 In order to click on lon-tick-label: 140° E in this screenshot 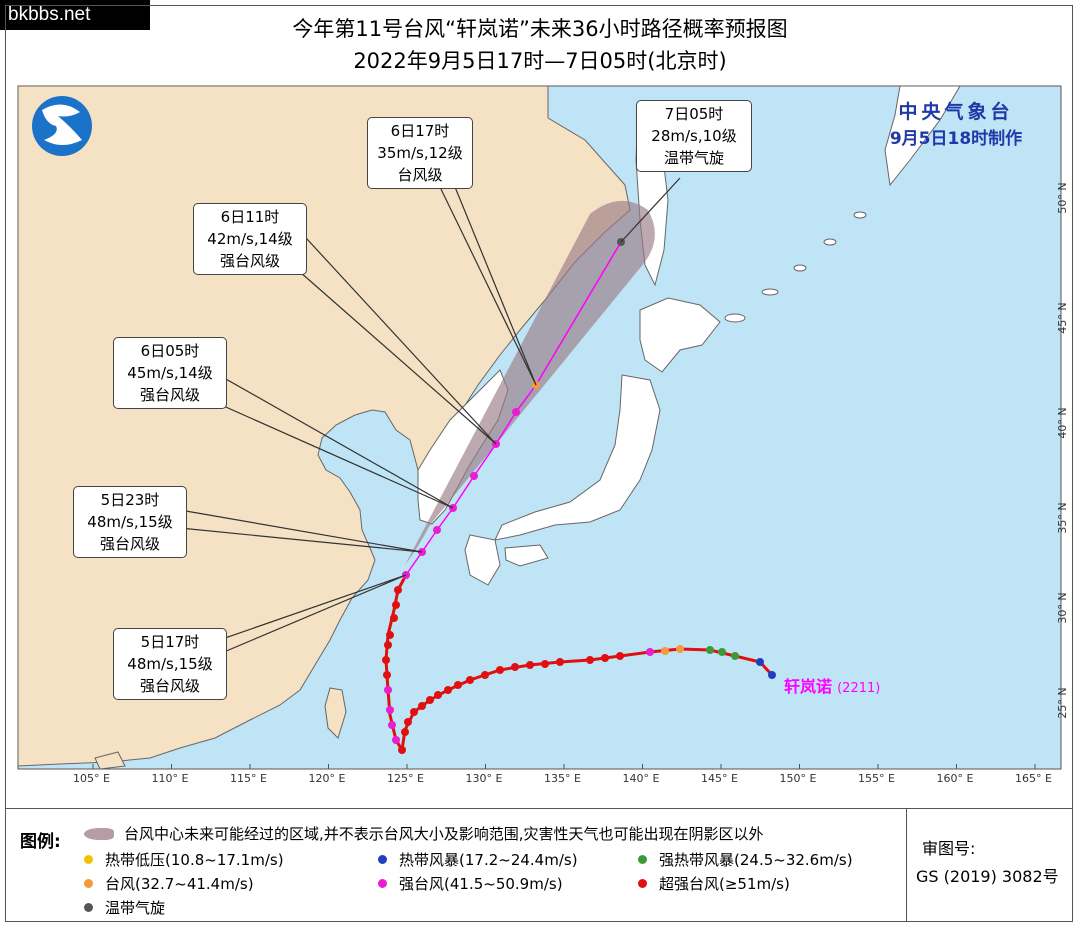, I will do `click(641, 778)`.